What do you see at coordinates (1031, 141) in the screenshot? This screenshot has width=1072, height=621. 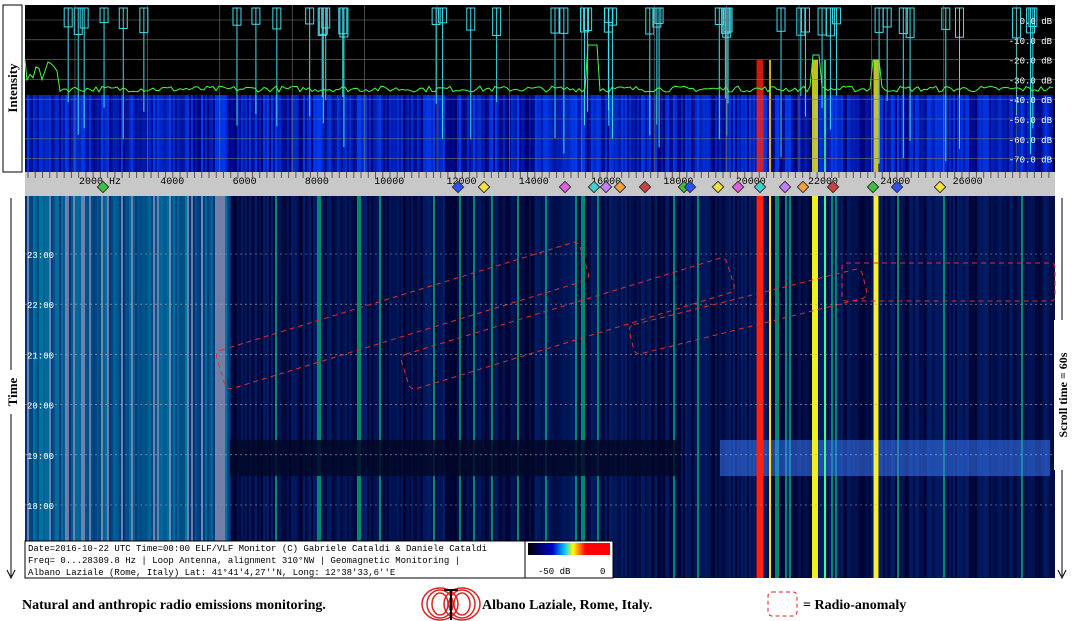 I see `db-label: -60.0 dB` at bounding box center [1031, 141].